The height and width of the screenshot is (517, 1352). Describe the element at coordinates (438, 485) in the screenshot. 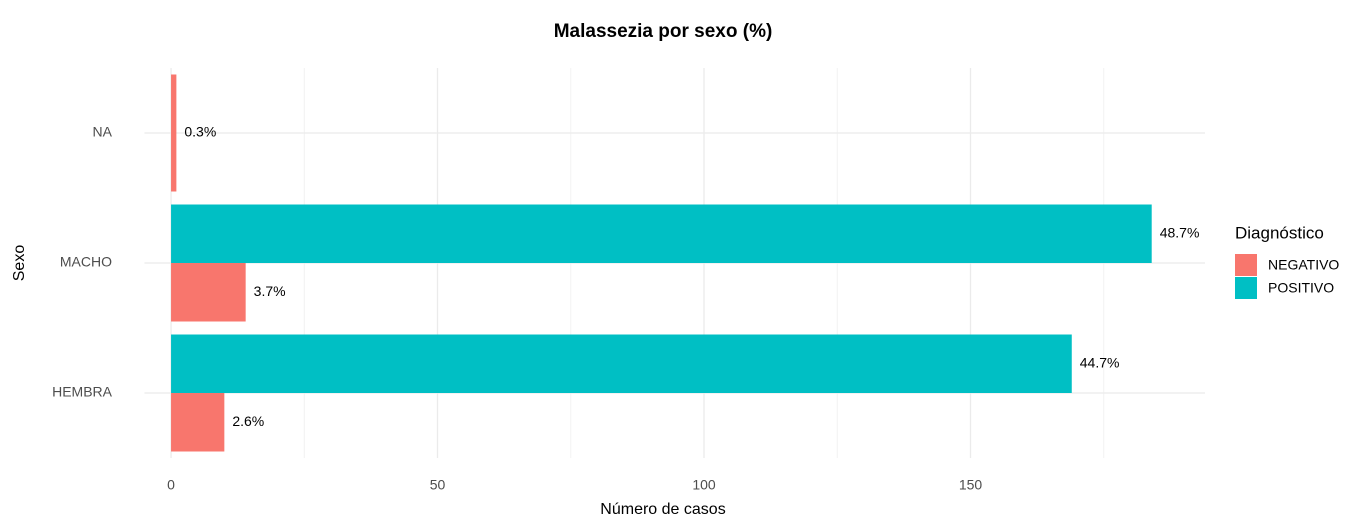

I see `x-tick-label: 50` at that location.